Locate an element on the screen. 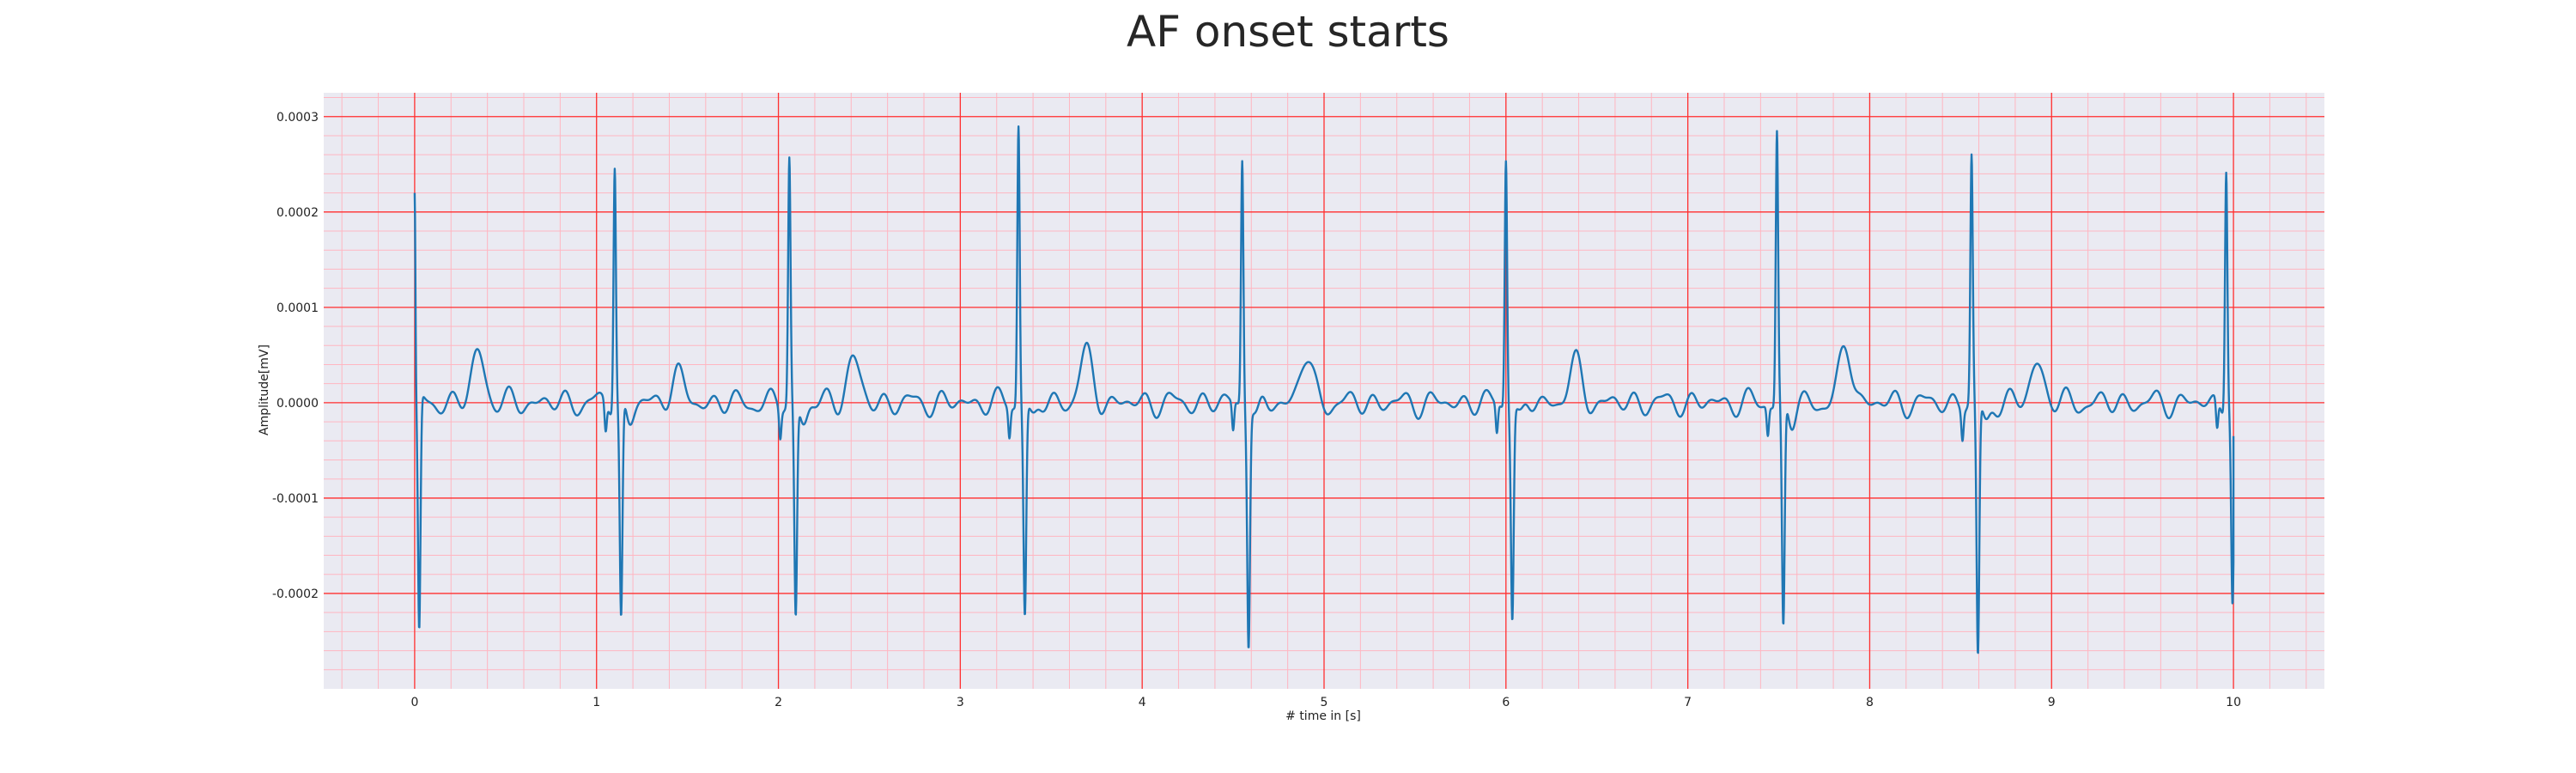  x-tick-label: 7 is located at coordinates (1688, 702).